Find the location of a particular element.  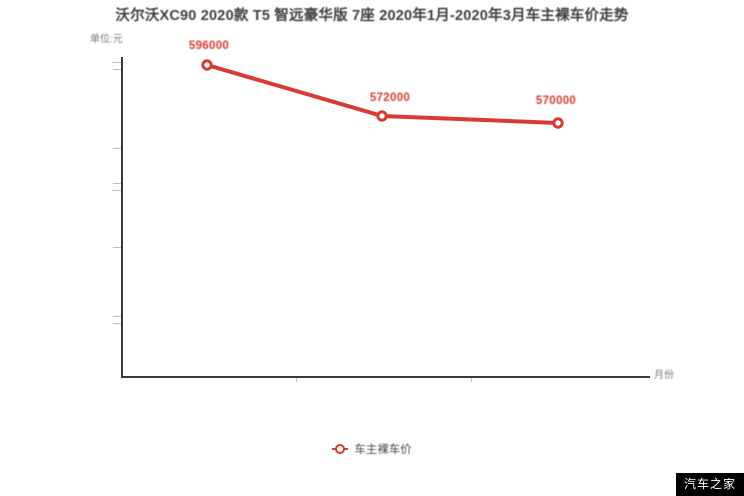

x-axis-line is located at coordinates (385, 377).